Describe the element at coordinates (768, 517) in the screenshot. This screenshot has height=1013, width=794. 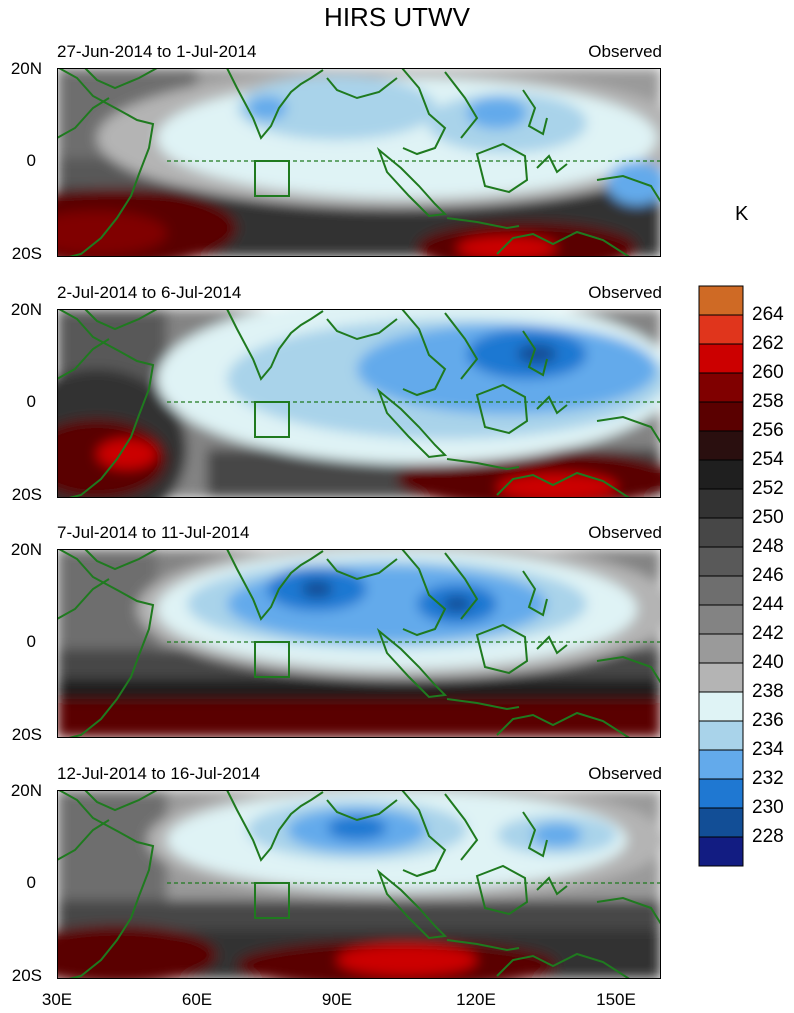
I see `colorbar-label: 250` at that location.